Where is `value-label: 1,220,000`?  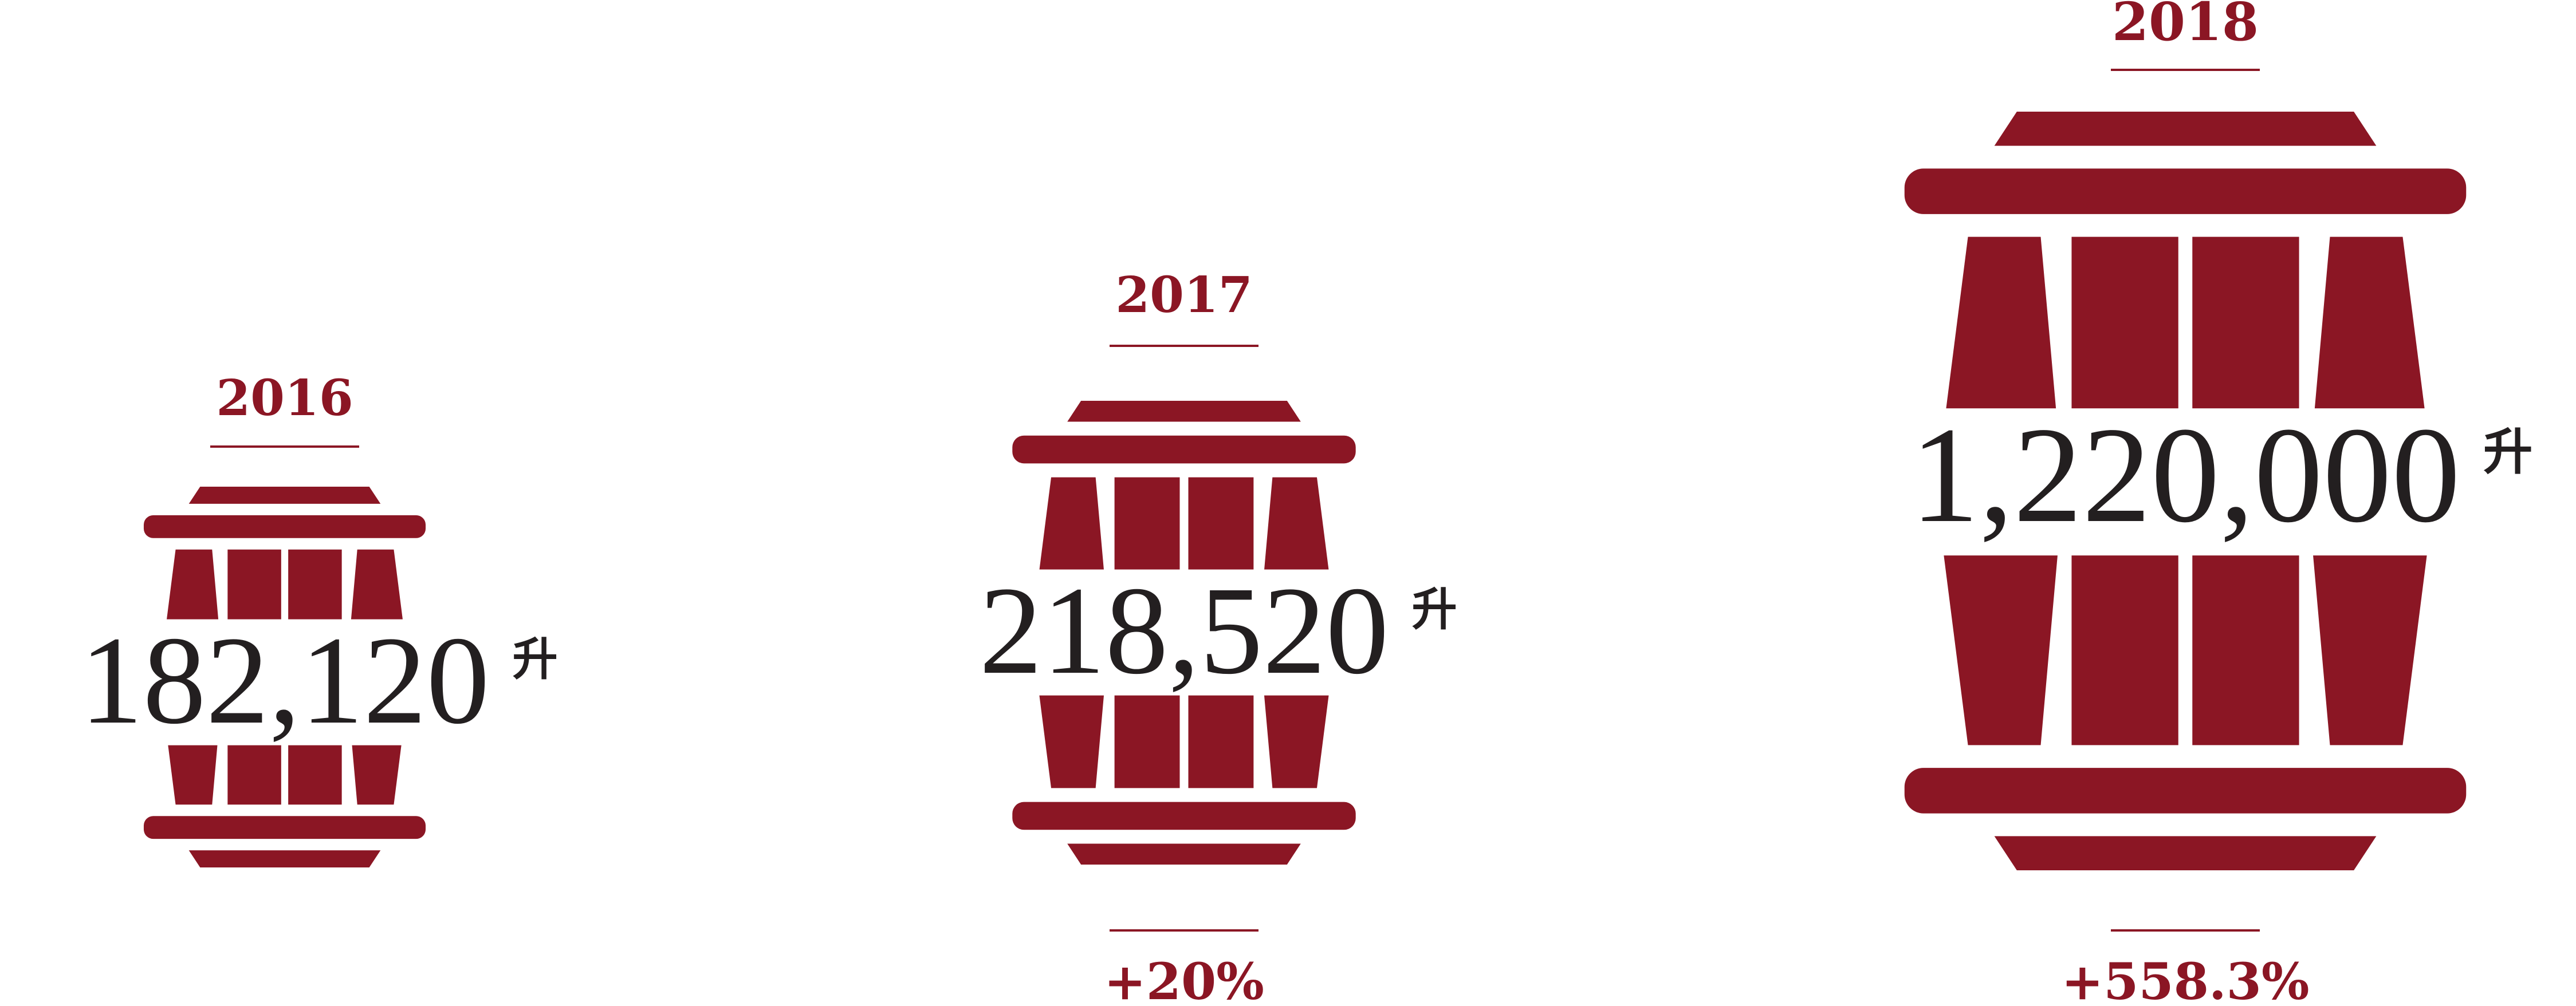 value-label: 1,220,000 is located at coordinates (2185, 475).